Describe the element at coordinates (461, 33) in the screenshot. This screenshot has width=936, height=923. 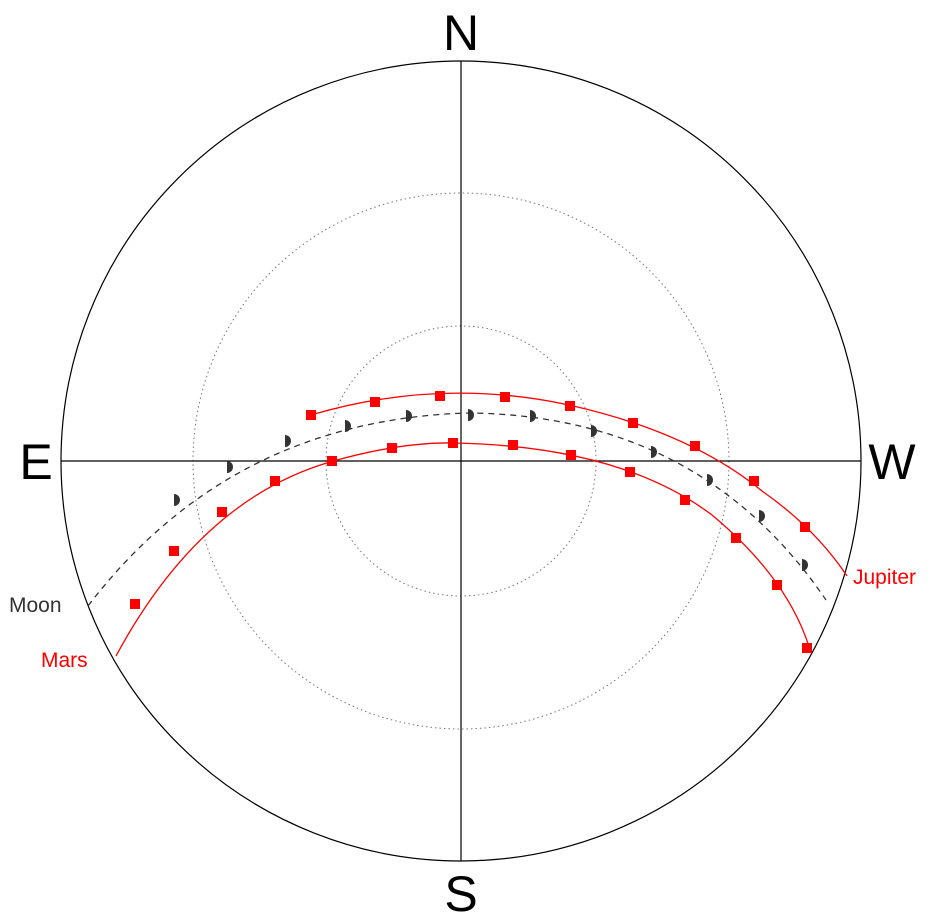
I see `compass-north-label: N` at that location.